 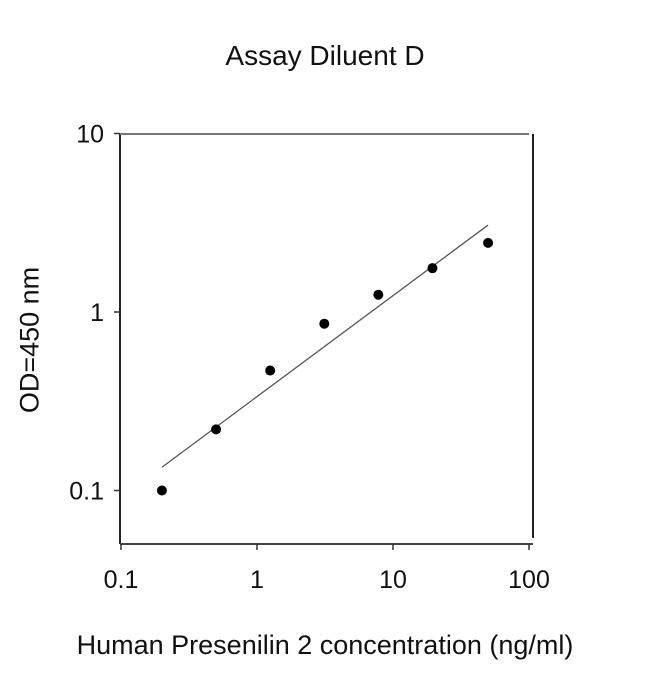 What do you see at coordinates (325, 55) in the screenshot?
I see `chart-title: Assay Diluent D` at bounding box center [325, 55].